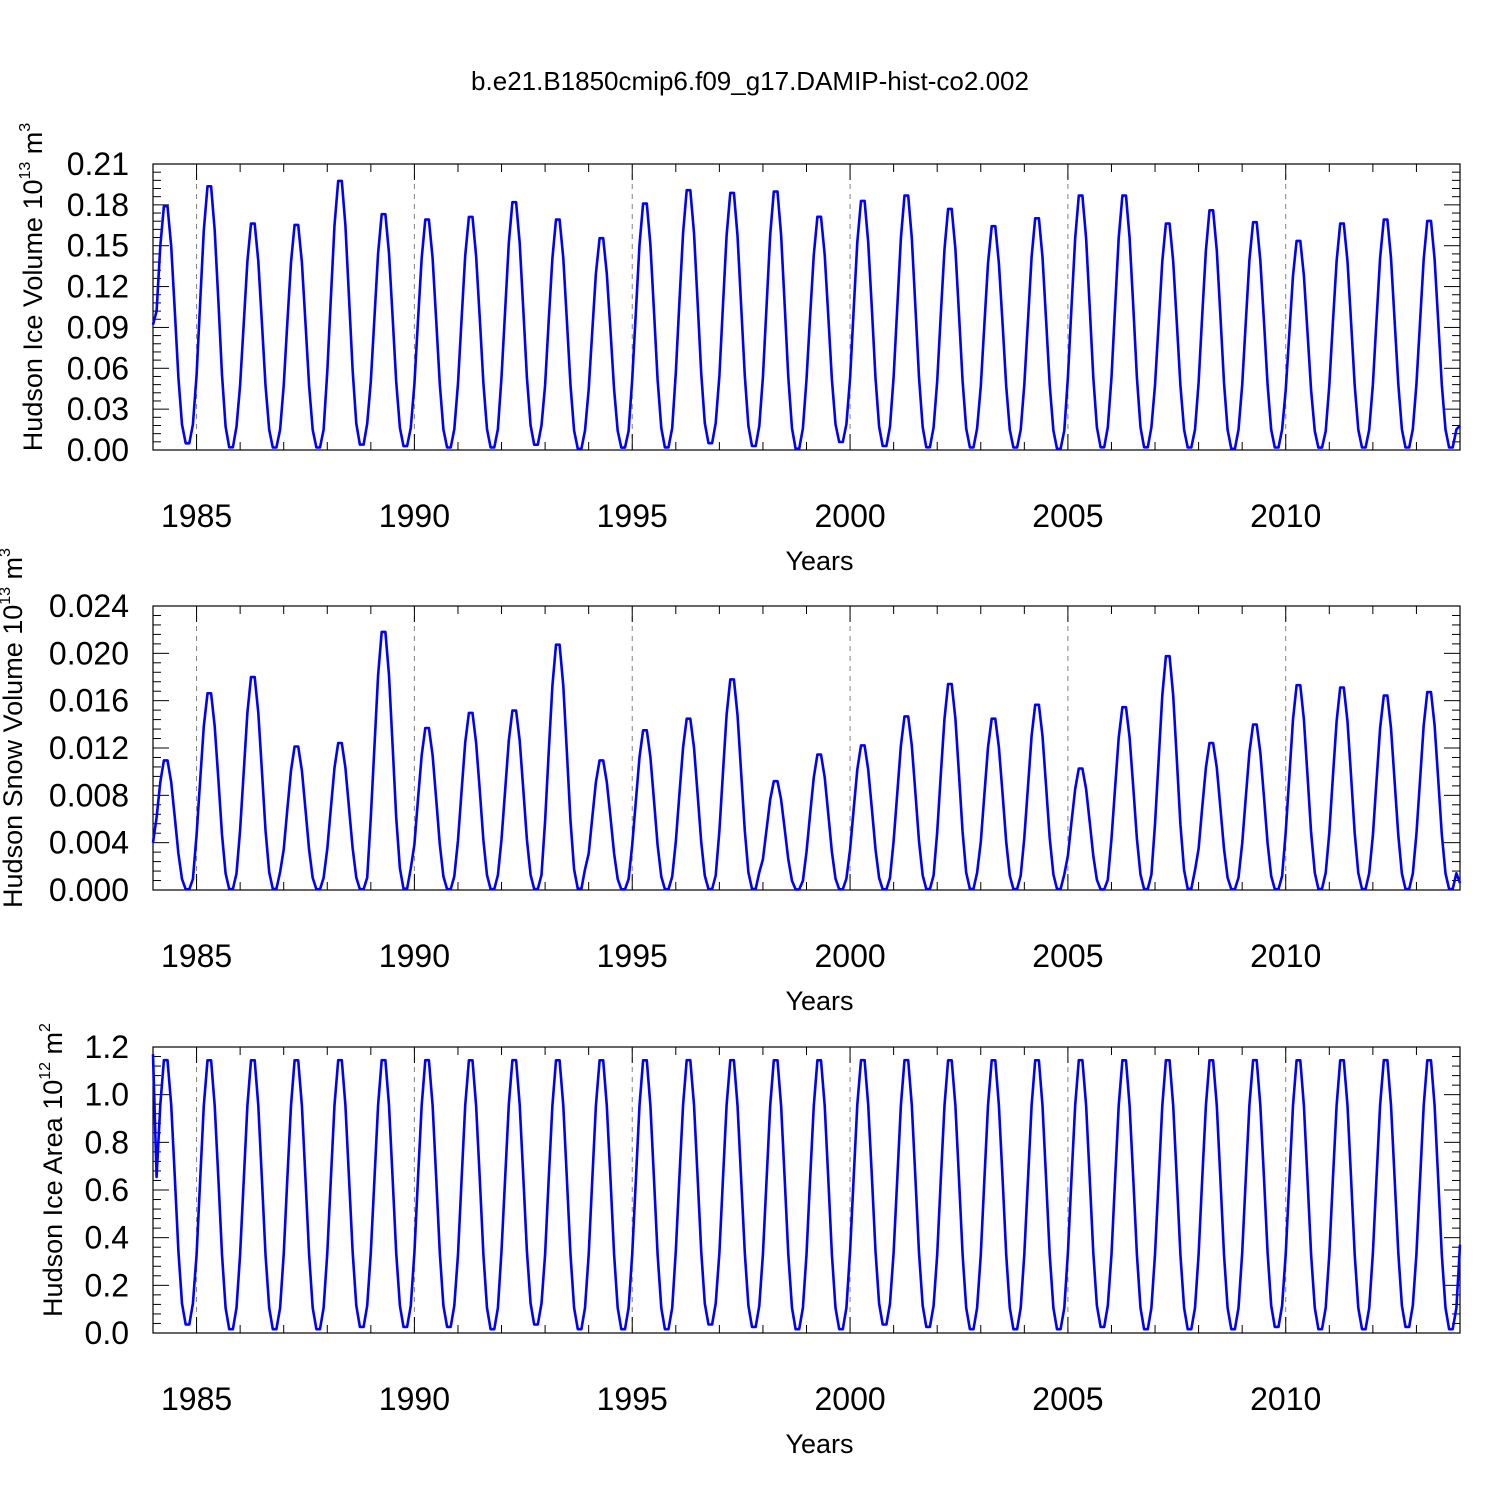  What do you see at coordinates (89, 843) in the screenshot?
I see `y-tick-label: 0.004` at bounding box center [89, 843].